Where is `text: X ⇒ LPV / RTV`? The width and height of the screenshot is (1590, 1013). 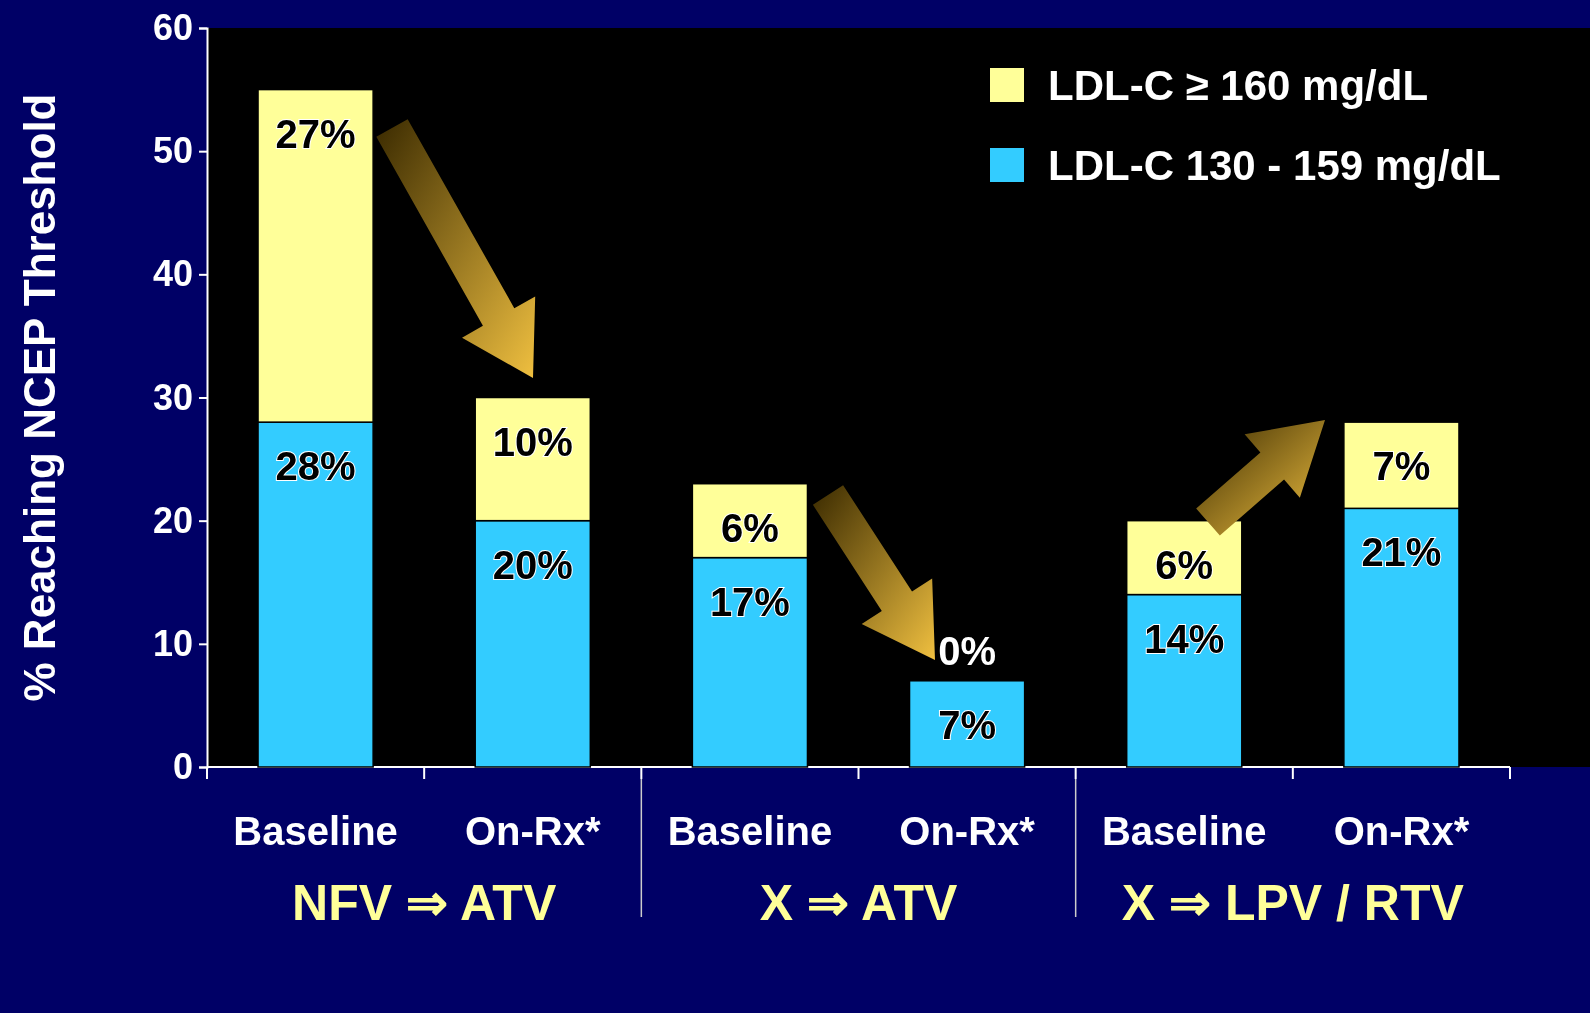
text: X ⇒ LPV / RTV is located at coordinates (1293, 903).